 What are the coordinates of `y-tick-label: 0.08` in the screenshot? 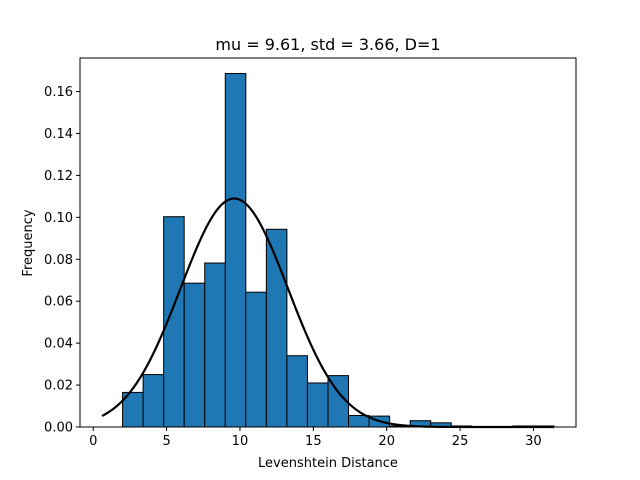 It's located at (58, 260).